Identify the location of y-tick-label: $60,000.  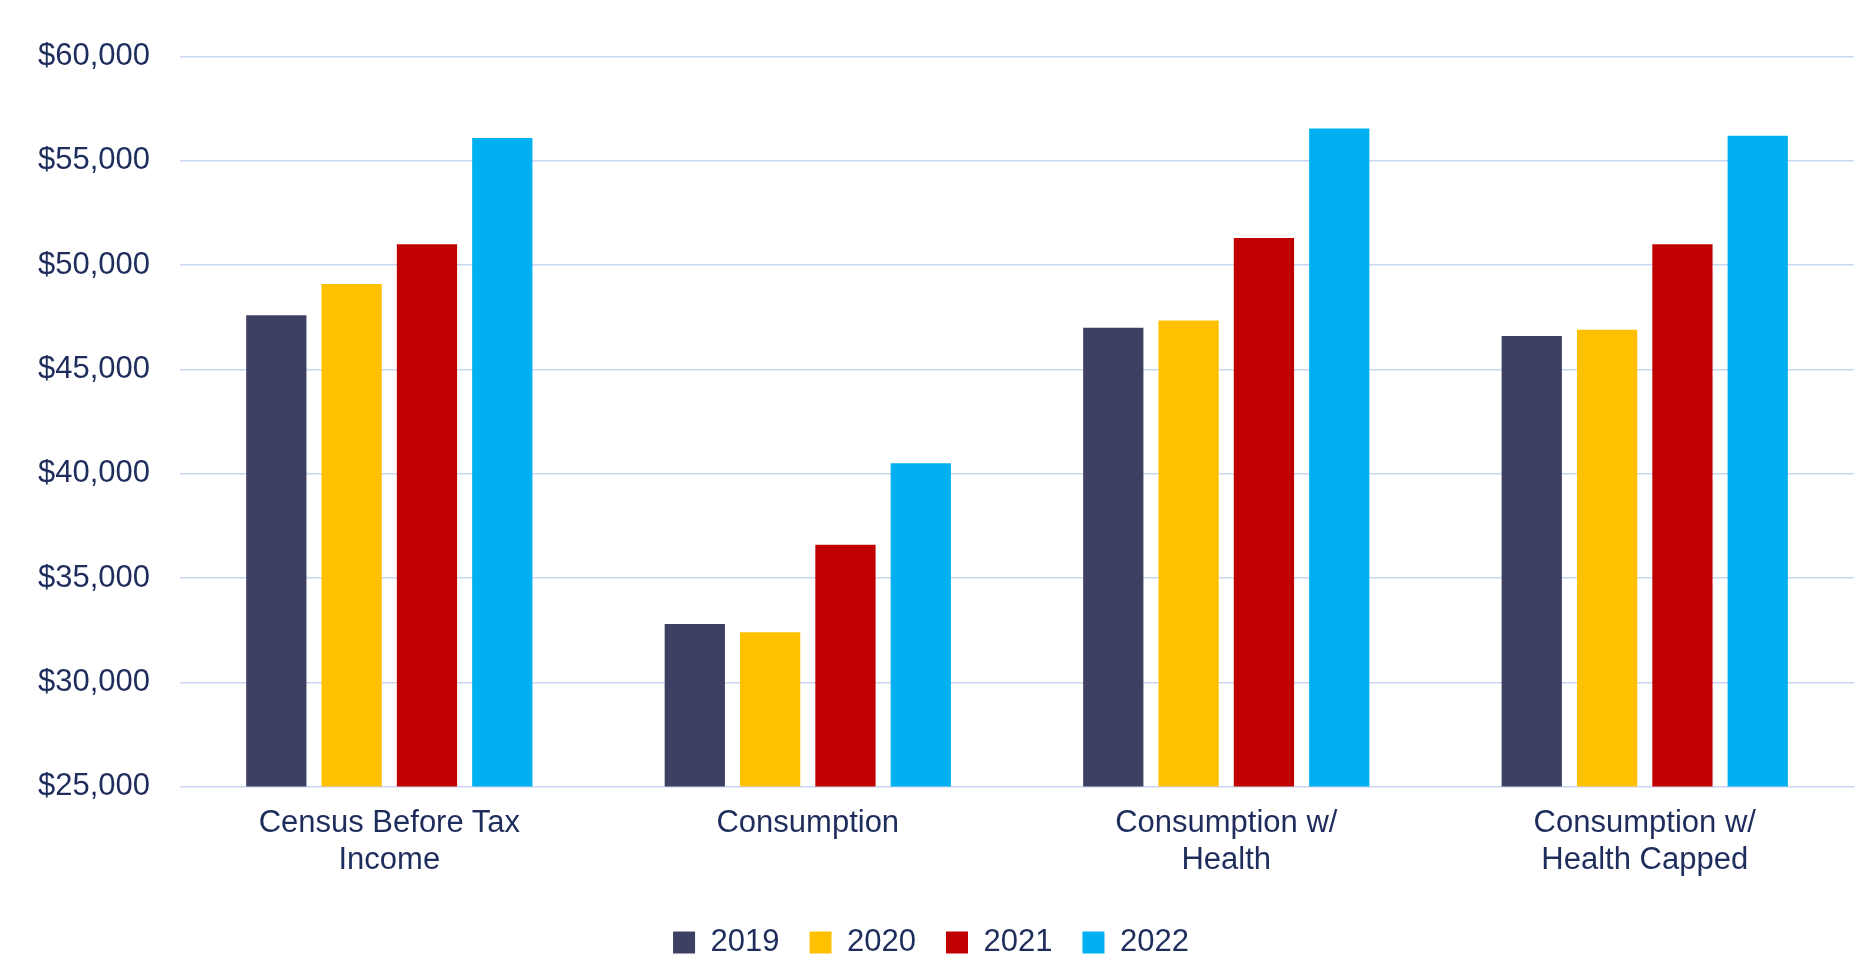
(94, 55).